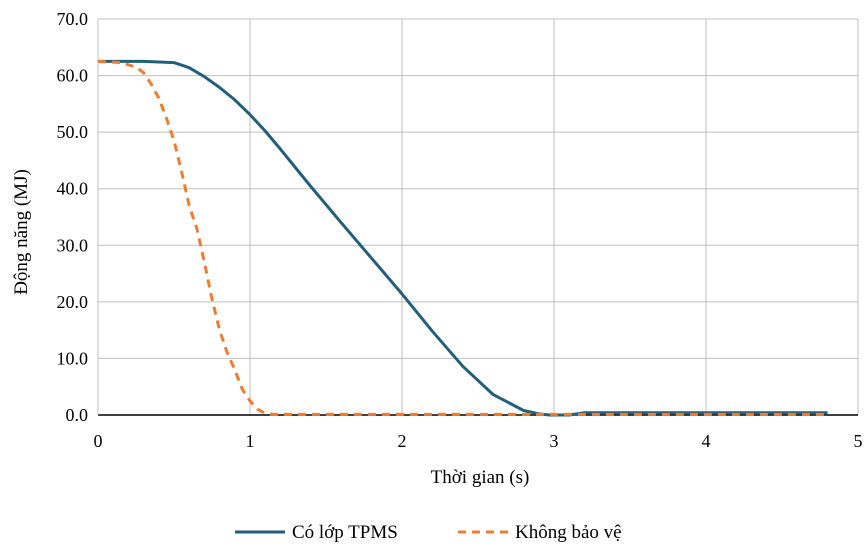 This screenshot has height=547, width=866. What do you see at coordinates (98, 441) in the screenshot?
I see `x-tick-label: 0` at bounding box center [98, 441].